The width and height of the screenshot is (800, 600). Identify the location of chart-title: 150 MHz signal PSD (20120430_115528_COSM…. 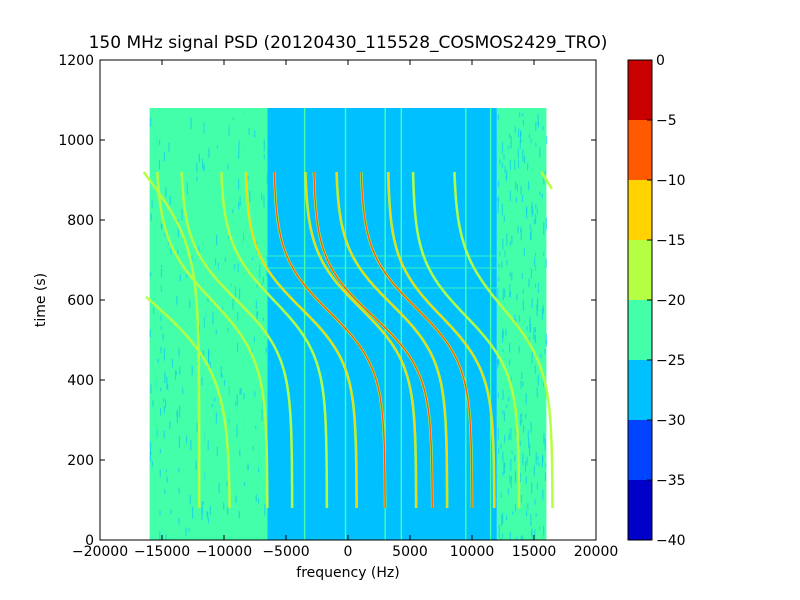
(348, 43).